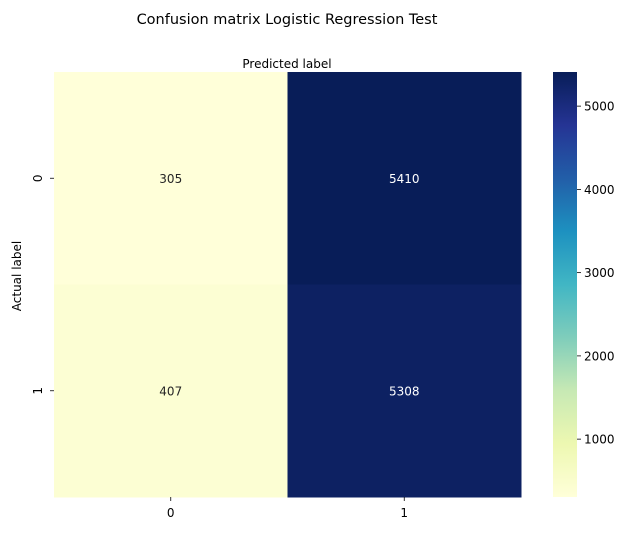 Image resolution: width=627 pixels, height=534 pixels. I want to click on cell-value-label: 5308, so click(404, 391).